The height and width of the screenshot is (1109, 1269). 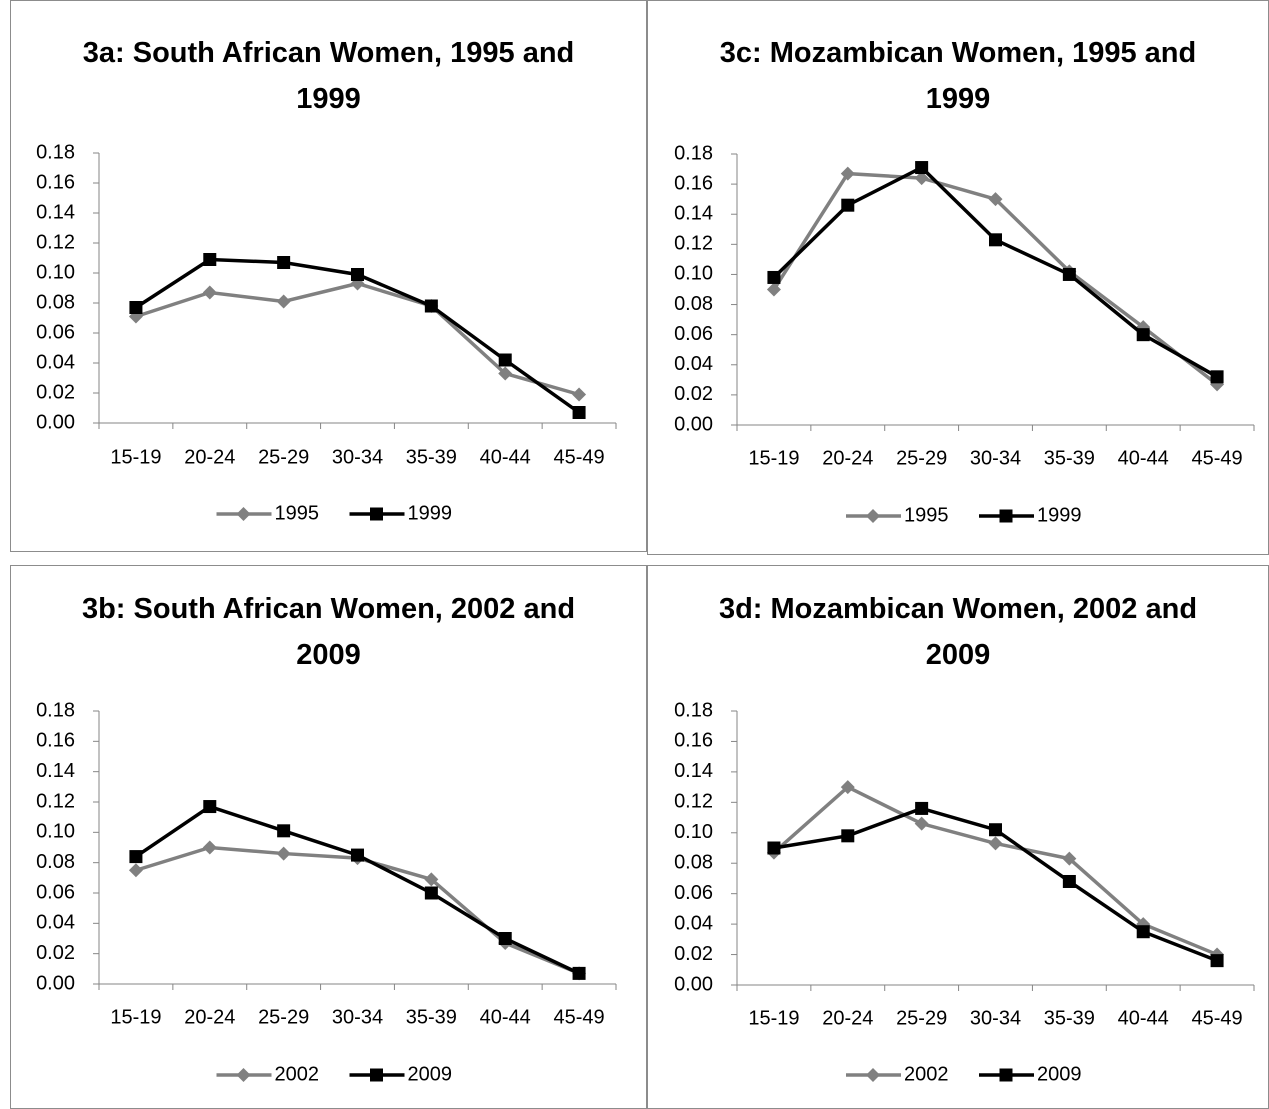 What do you see at coordinates (297, 513) in the screenshot?
I see `legend-label: 1995` at bounding box center [297, 513].